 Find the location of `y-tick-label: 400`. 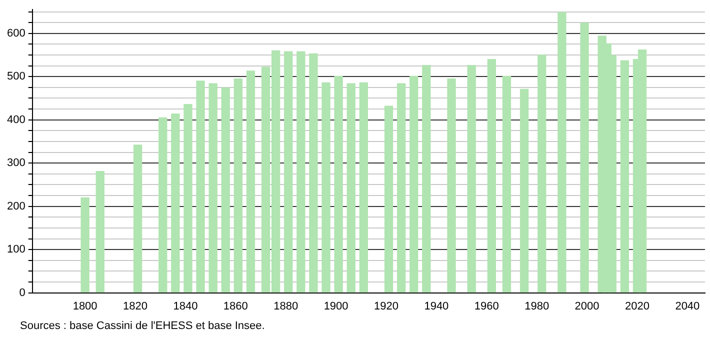

y-tick-label: 400 is located at coordinates (16, 120).